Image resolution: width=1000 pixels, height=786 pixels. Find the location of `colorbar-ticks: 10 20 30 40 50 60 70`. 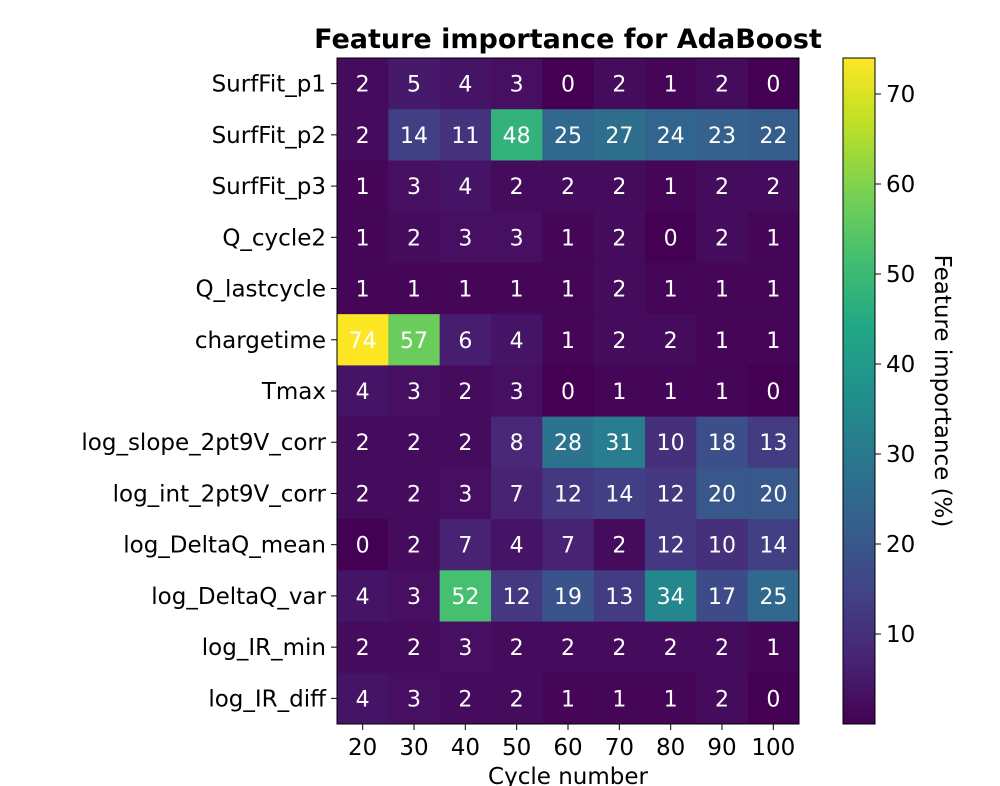

colorbar-ticks: 10 20 30 40 50 60 70 is located at coordinates (895, 365).